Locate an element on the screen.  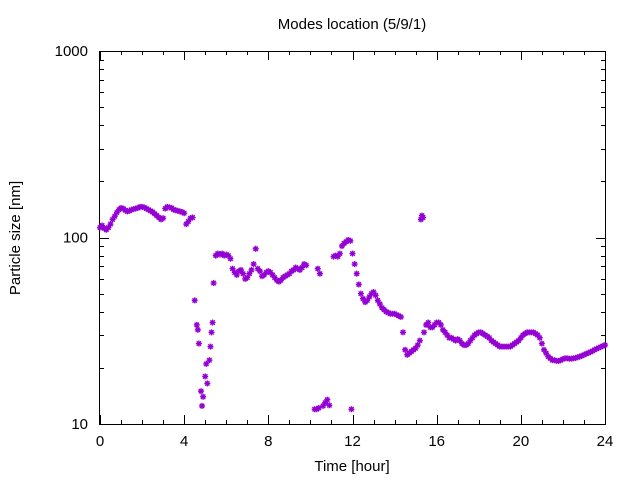
y-tick-label: 1000 is located at coordinates (71, 51).